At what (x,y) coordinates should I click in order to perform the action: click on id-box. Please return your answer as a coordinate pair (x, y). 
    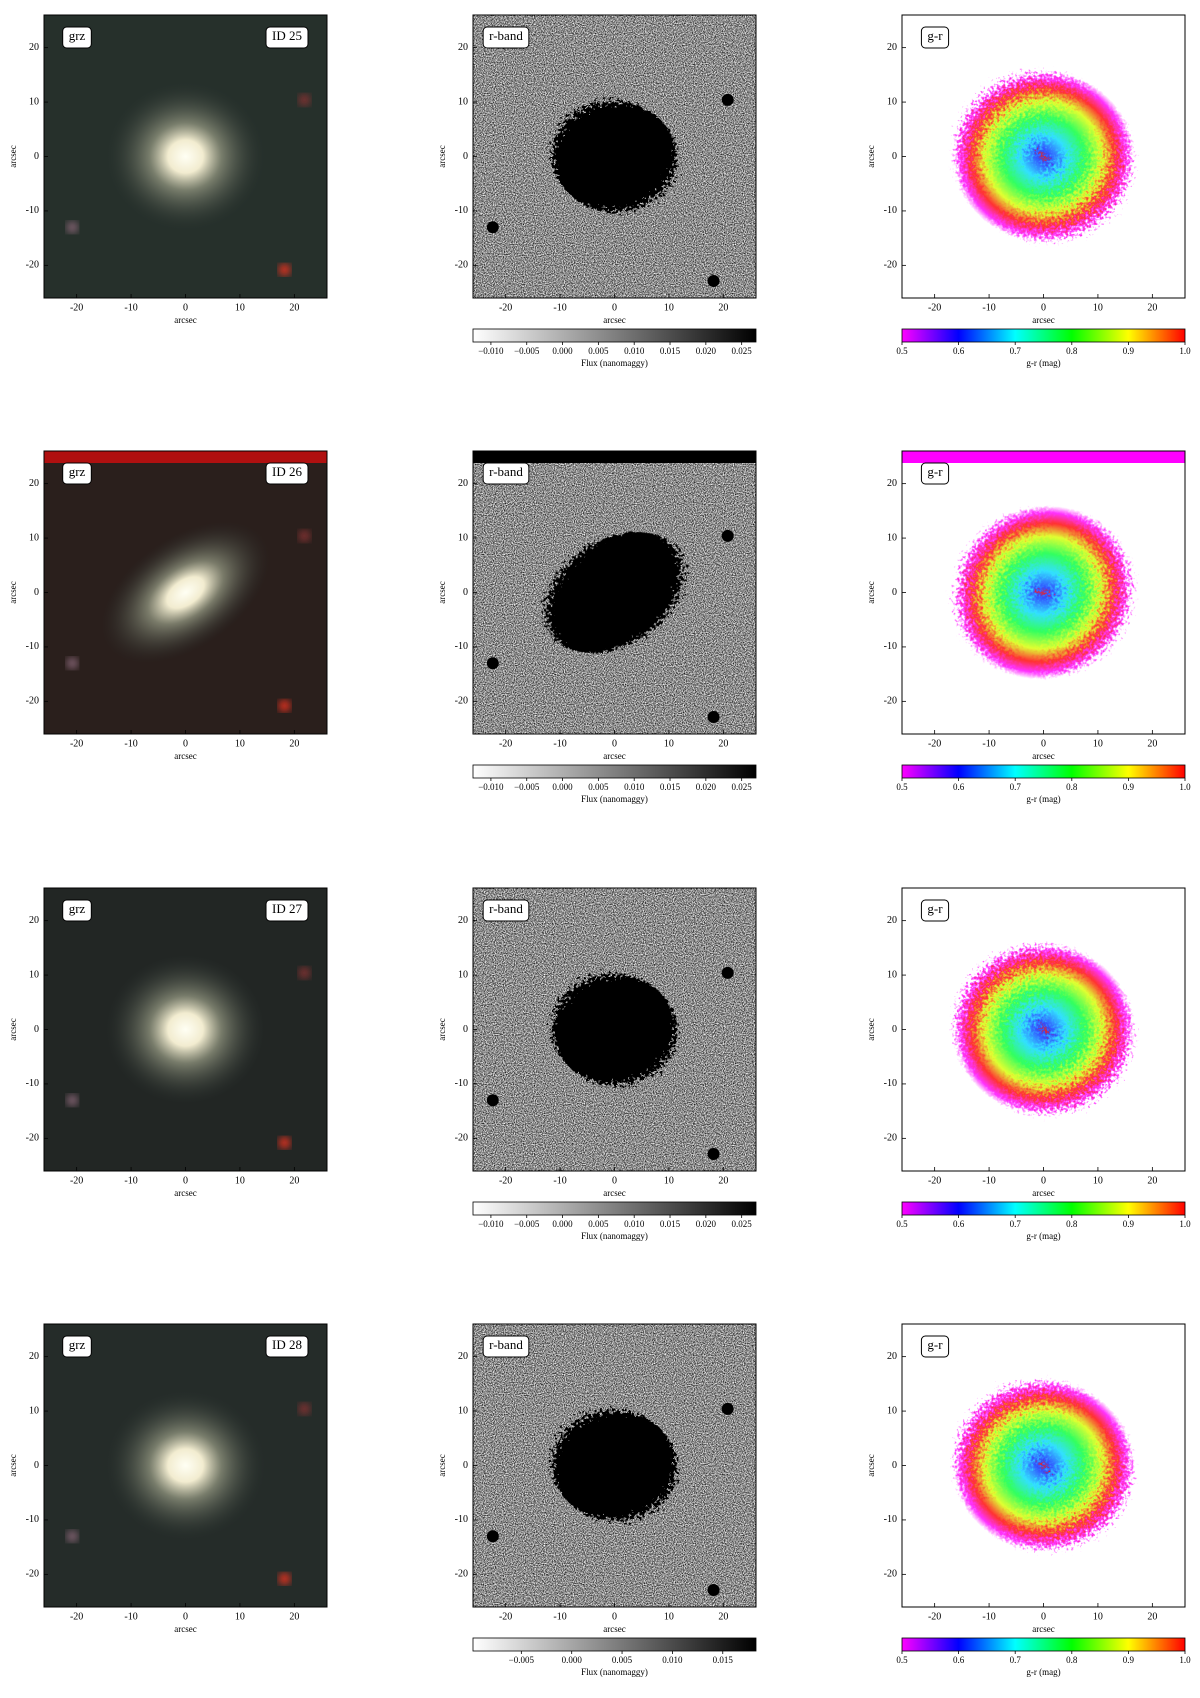
    Looking at the image, I should click on (287, 473).